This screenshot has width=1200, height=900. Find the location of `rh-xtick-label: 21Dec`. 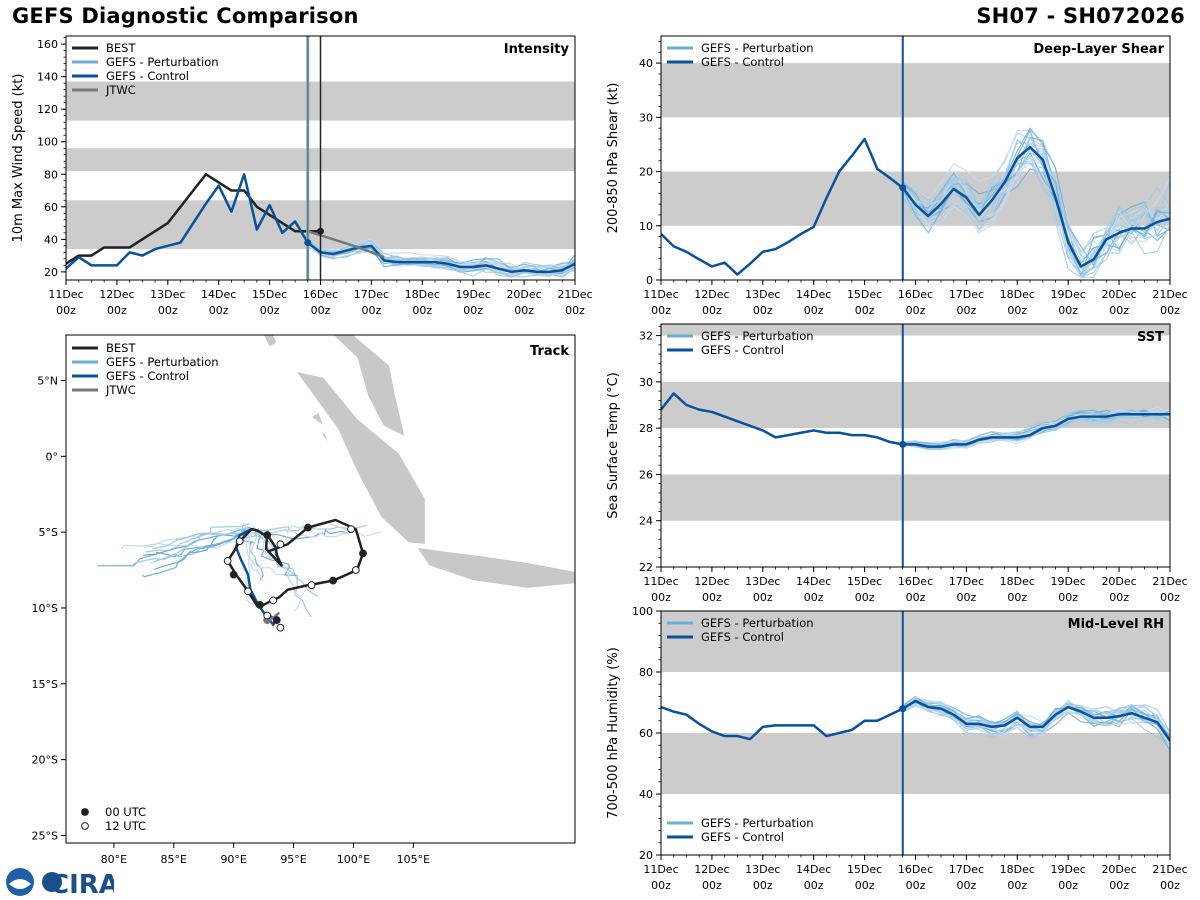

rh-xtick-label: 21Dec is located at coordinates (1169, 869).